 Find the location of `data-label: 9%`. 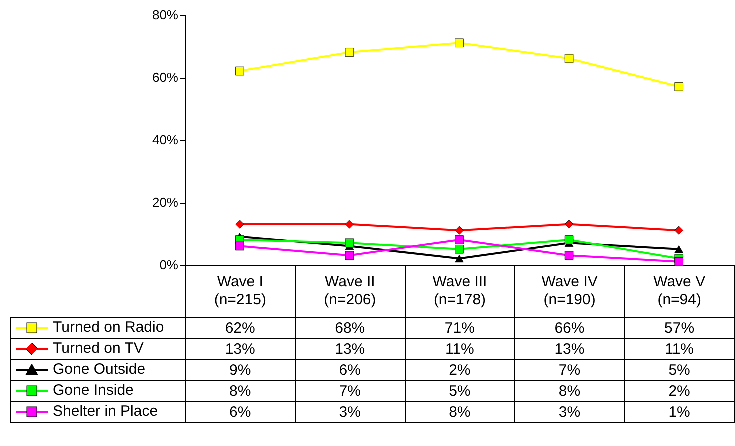

data-label: 9% is located at coordinates (240, 370).